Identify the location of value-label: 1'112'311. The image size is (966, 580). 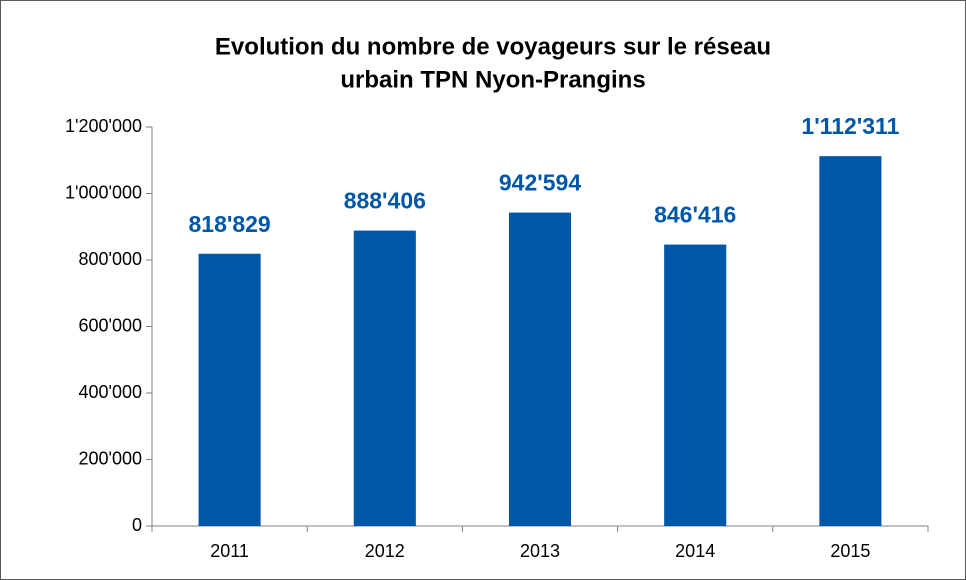
(850, 126).